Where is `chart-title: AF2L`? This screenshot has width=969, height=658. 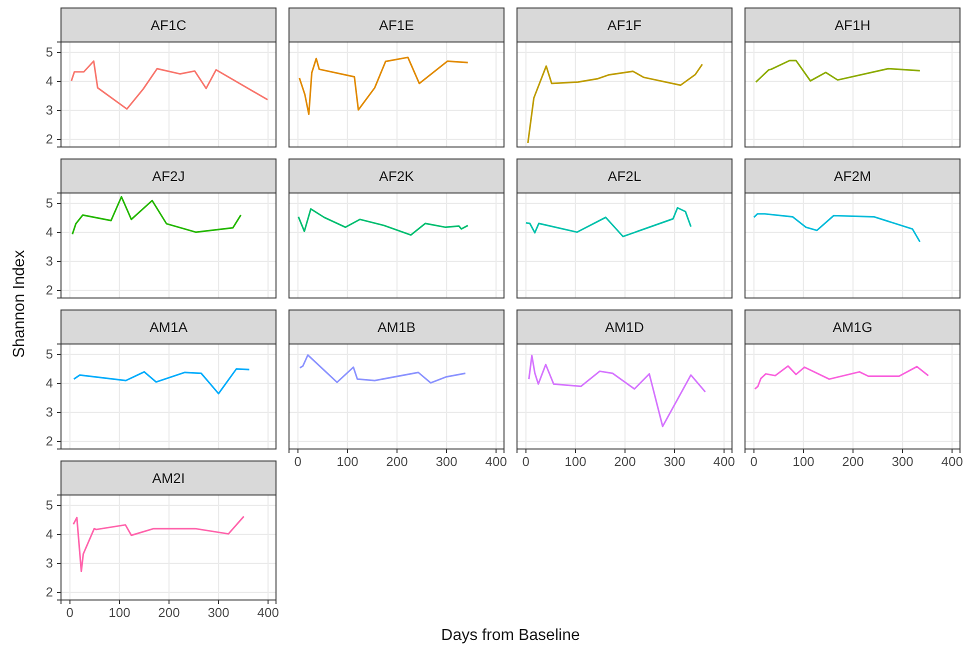
chart-title: AF2L is located at coordinates (625, 176).